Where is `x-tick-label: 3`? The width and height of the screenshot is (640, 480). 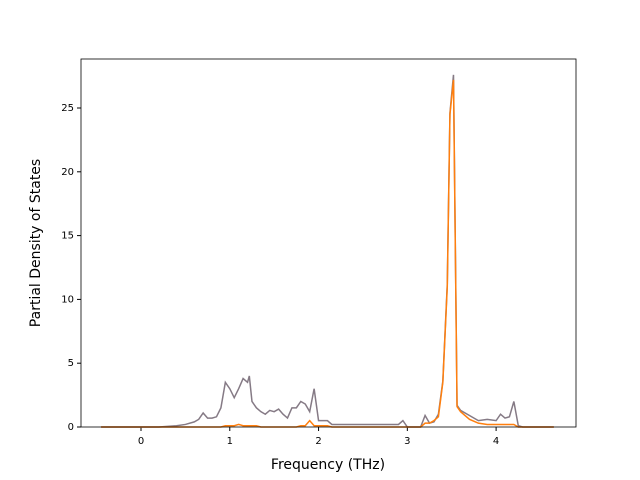 x-tick-label: 3 is located at coordinates (407, 441).